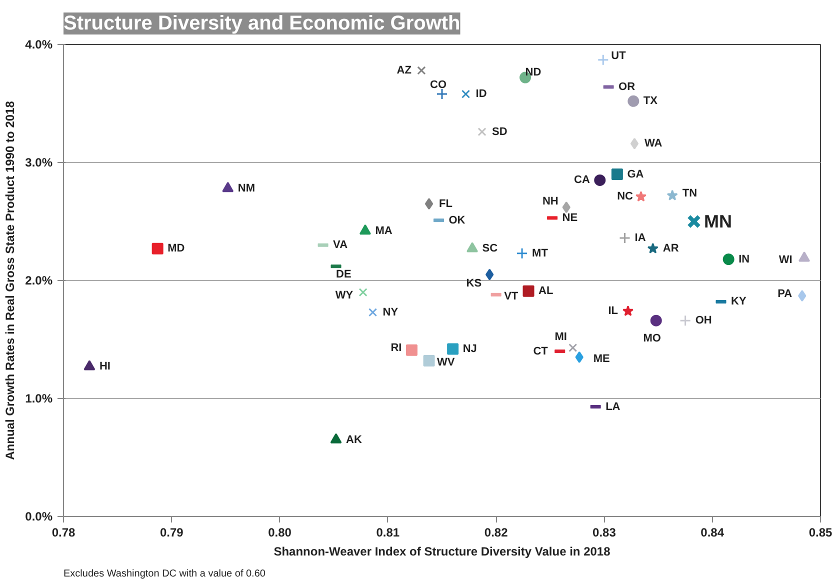  Describe the element at coordinates (396, 348) in the screenshot. I see `series-label: RI` at that location.